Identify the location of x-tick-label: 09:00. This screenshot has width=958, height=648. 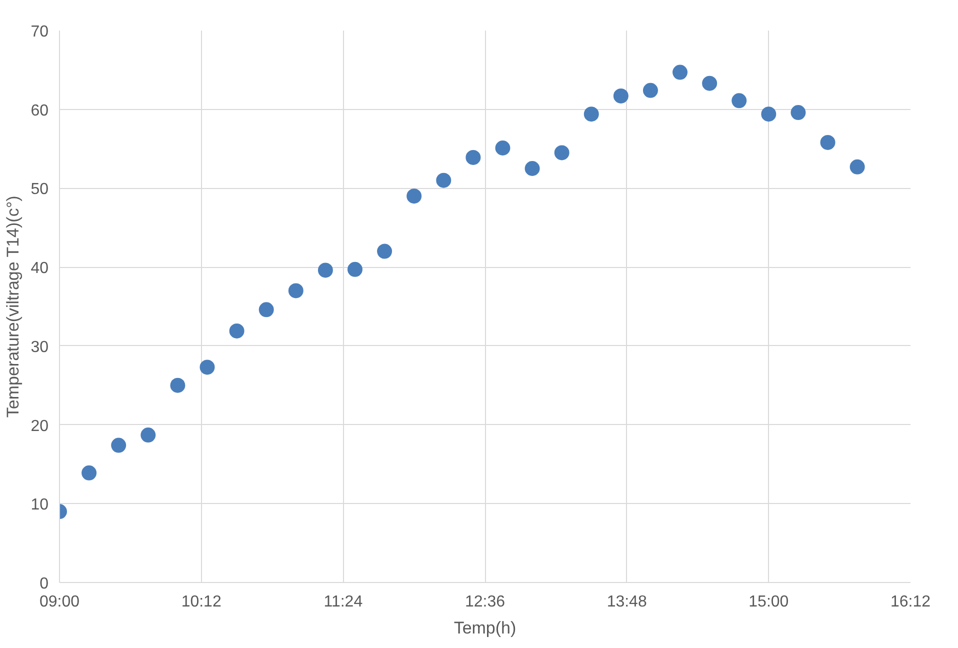
(59, 602).